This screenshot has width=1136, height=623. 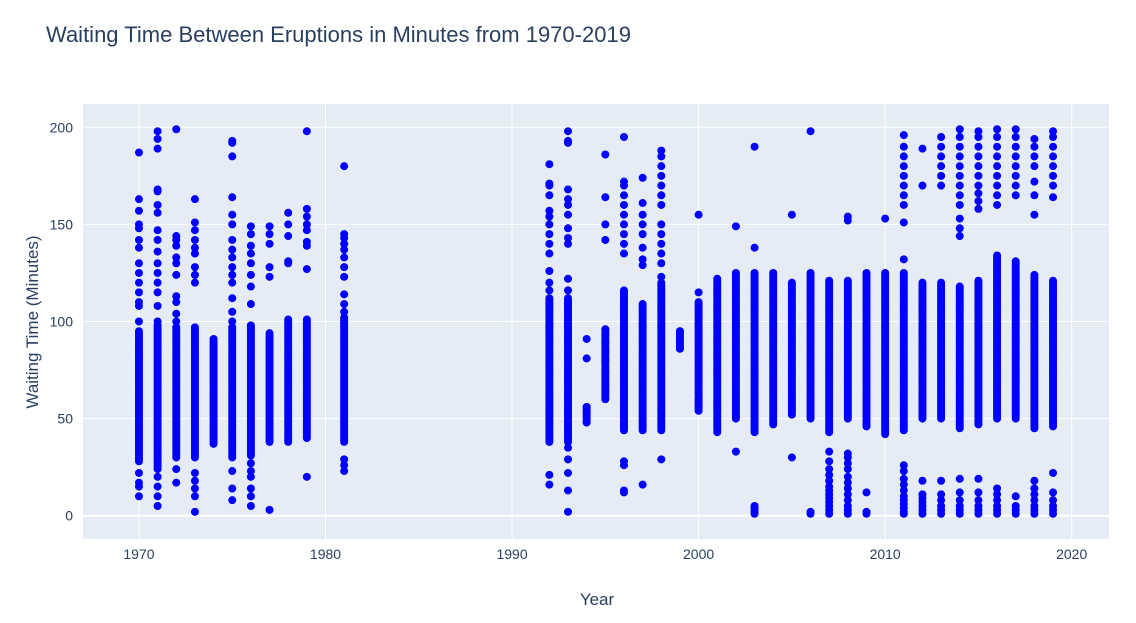 What do you see at coordinates (65, 419) in the screenshot?
I see `y-tick-label: 50` at bounding box center [65, 419].